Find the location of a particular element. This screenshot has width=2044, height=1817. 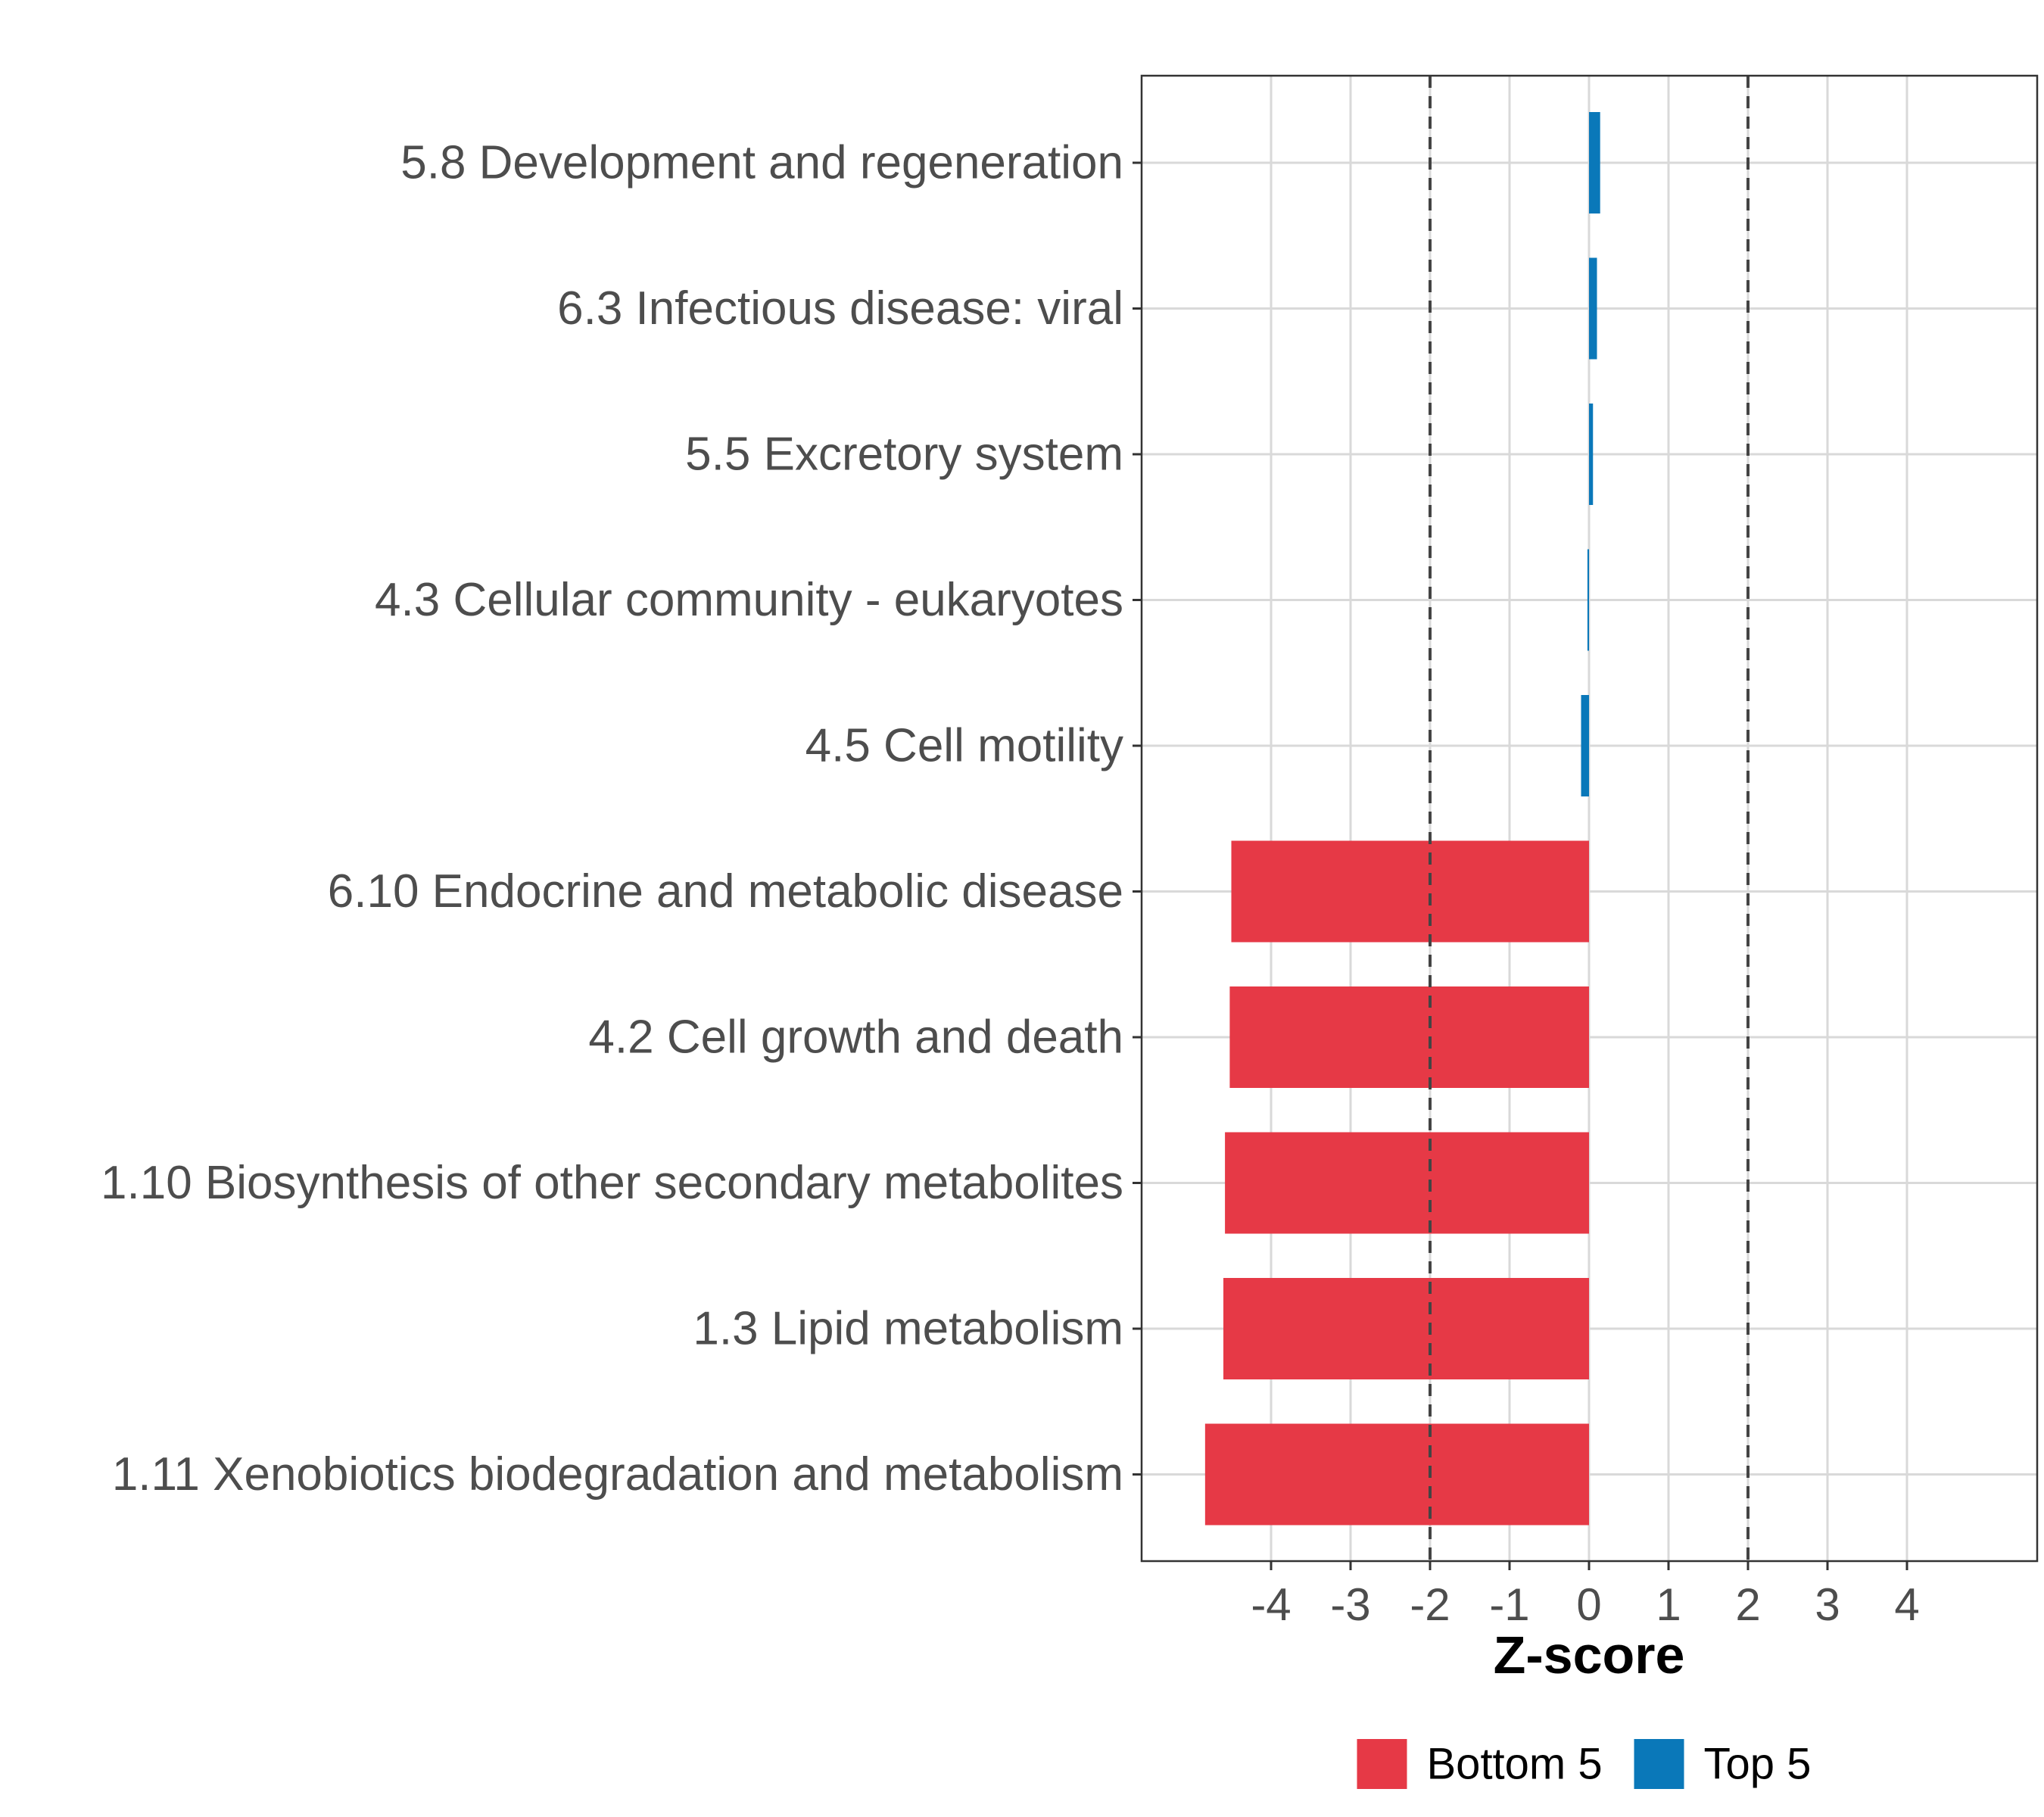

y-tick-label: 4.5 Cell motility is located at coordinates (964, 746).